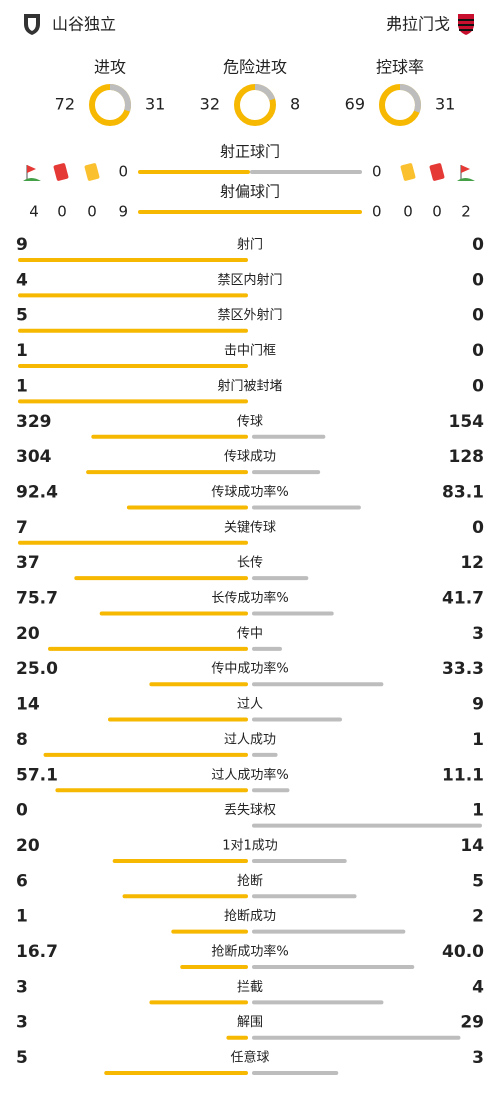  I want to click on shot-label: 射偏球门, so click(250, 192).